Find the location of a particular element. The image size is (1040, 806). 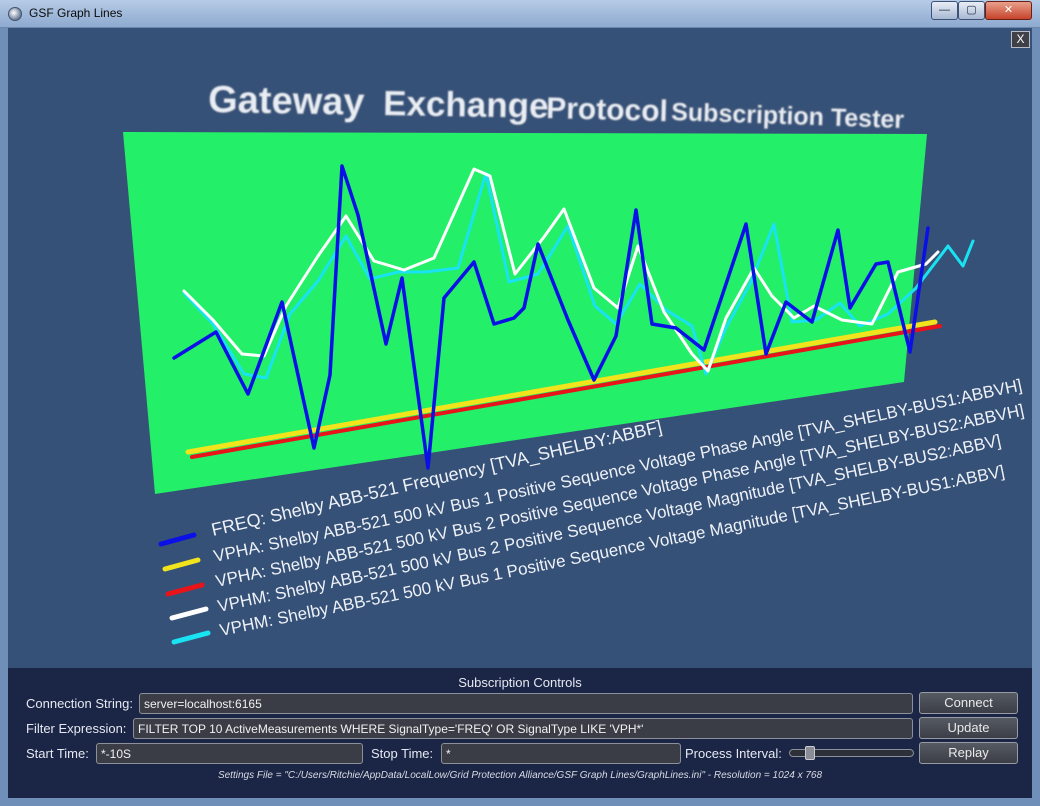

heading-word-gateway: Gateway is located at coordinates (286, 101).